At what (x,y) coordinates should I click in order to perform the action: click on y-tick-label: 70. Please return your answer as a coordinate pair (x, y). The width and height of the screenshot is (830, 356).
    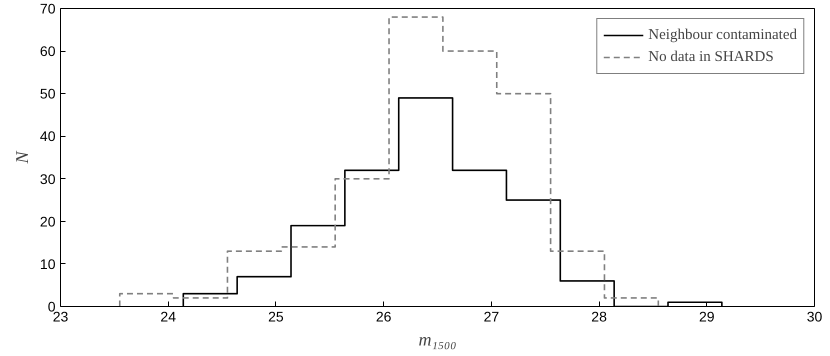
    Looking at the image, I should click on (48, 8).